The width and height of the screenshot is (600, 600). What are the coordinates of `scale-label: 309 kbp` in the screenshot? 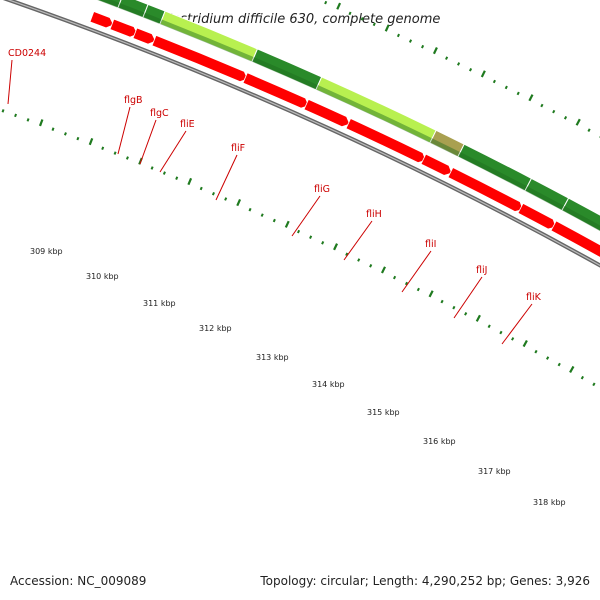 It's located at (46, 251).